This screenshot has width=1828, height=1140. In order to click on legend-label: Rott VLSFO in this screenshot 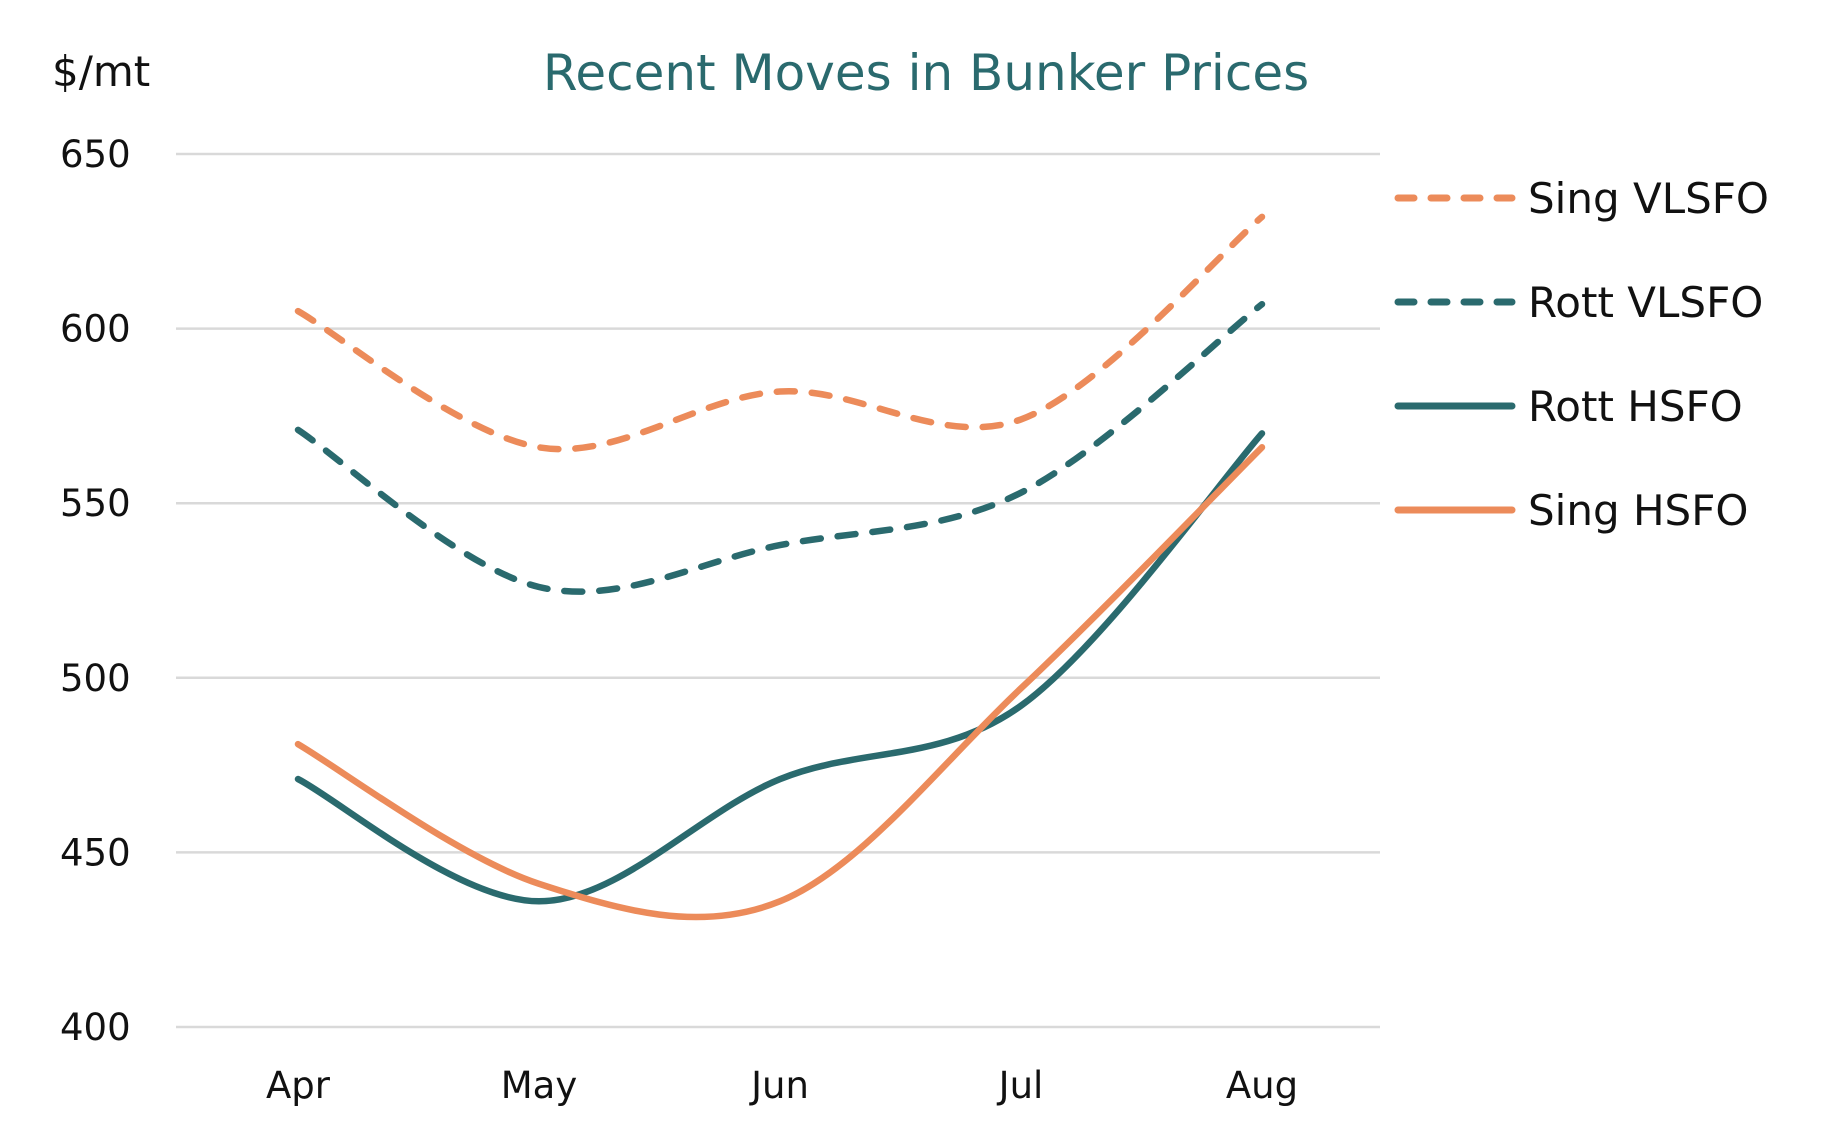, I will do `click(1645, 302)`.